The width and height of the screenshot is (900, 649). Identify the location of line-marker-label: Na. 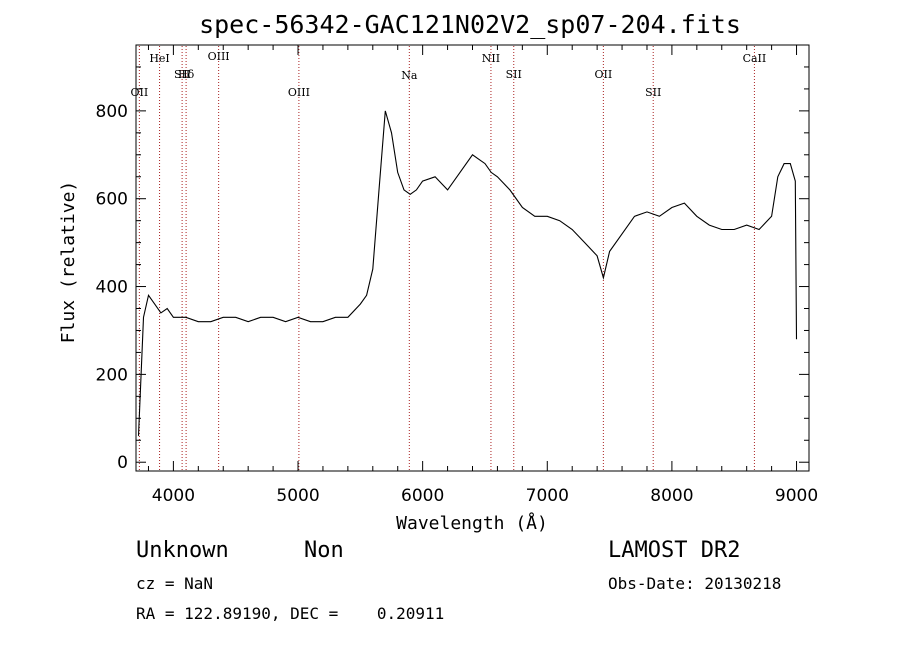
(409, 75).